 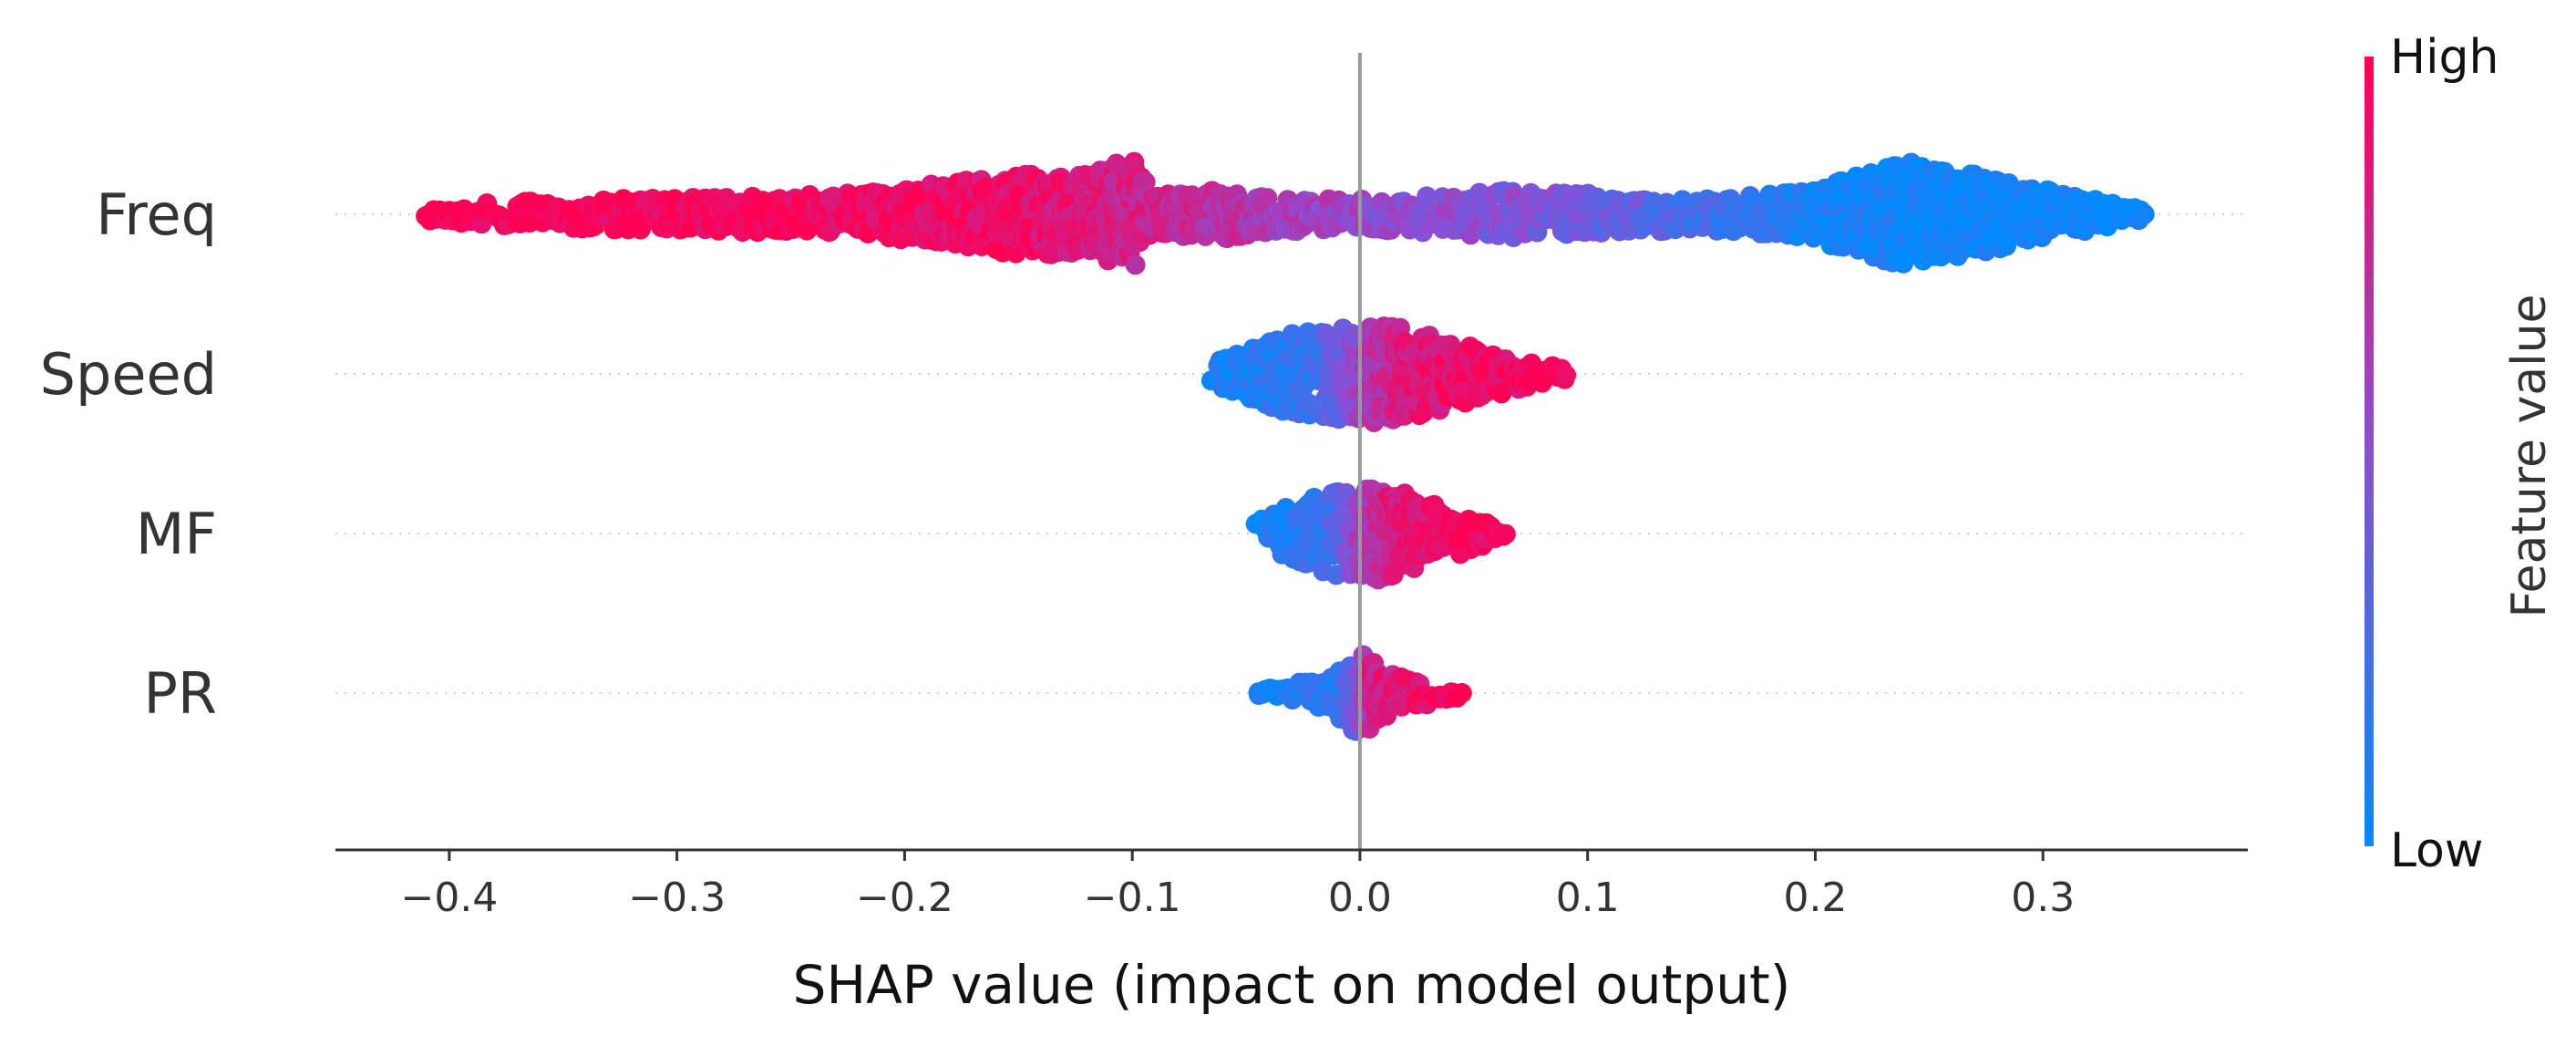 What do you see at coordinates (156, 215) in the screenshot?
I see `feature-label-freq: Freq` at bounding box center [156, 215].